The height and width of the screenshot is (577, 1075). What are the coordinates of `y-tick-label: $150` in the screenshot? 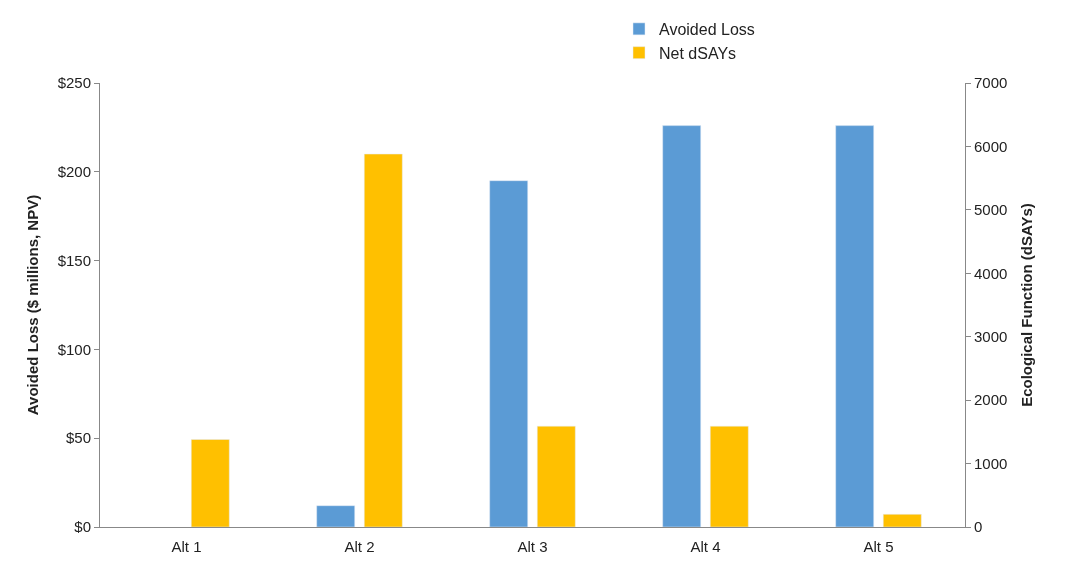 It's located at (74, 260).